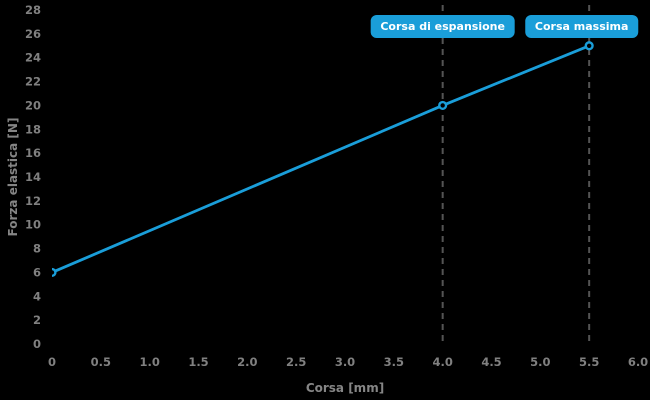 This screenshot has height=400, width=650. I want to click on y-tick-label: 18, so click(33, 129).